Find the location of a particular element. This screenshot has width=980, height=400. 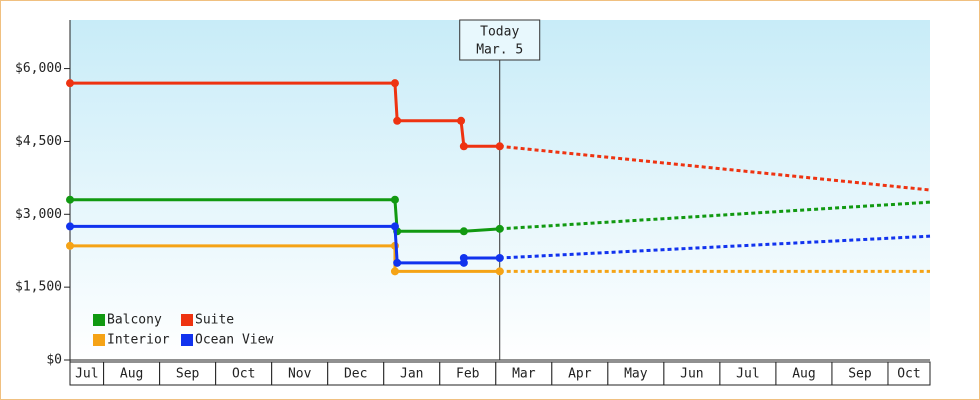

x-tick-label: Mar is located at coordinates (524, 374).